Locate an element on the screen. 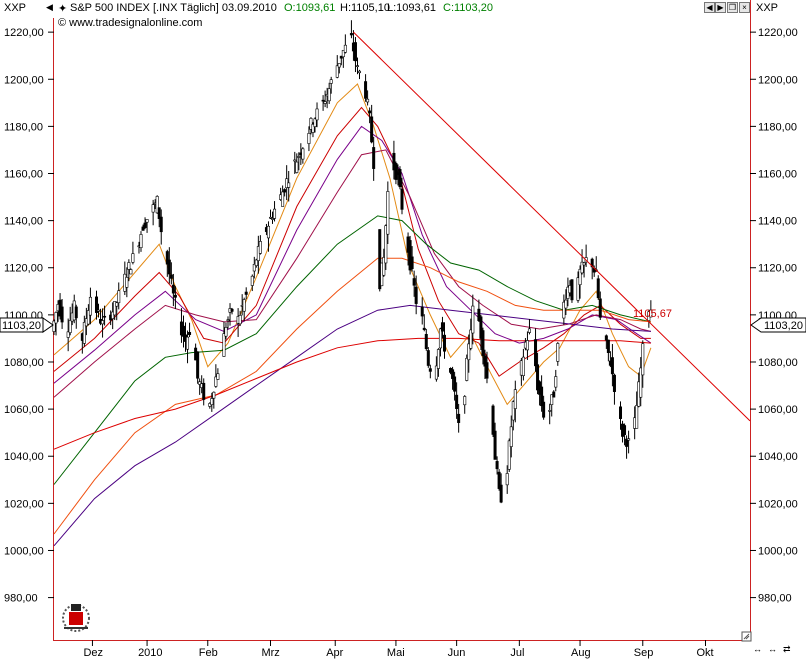 This screenshot has width=806, height=662. symbol-left: XXP is located at coordinates (15, 8).